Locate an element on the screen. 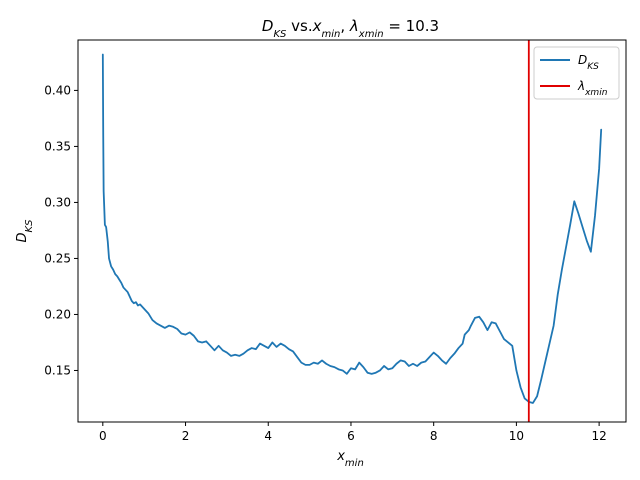 The image size is (640, 480). y-tick-label: 0.25 is located at coordinates (57, 258).